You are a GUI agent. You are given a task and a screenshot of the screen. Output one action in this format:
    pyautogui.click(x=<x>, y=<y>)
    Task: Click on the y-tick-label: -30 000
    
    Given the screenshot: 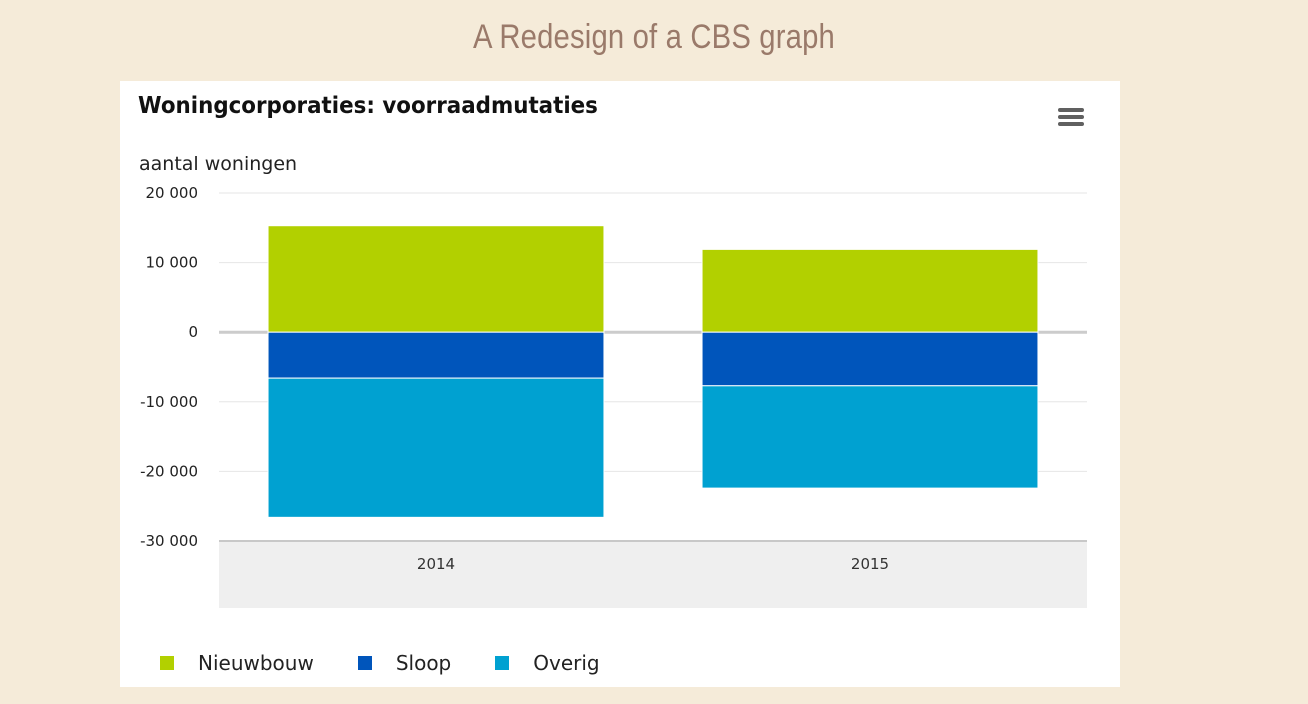 What is the action you would take?
    pyautogui.click(x=169, y=541)
    